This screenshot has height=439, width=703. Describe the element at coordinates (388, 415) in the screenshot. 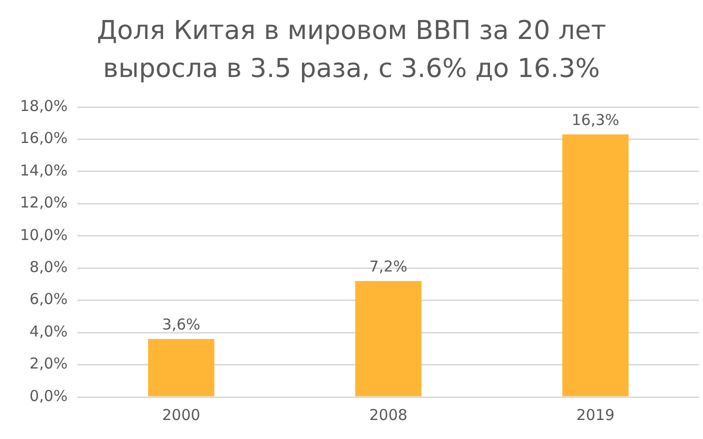

I see `x-tick-label: 2008` at that location.